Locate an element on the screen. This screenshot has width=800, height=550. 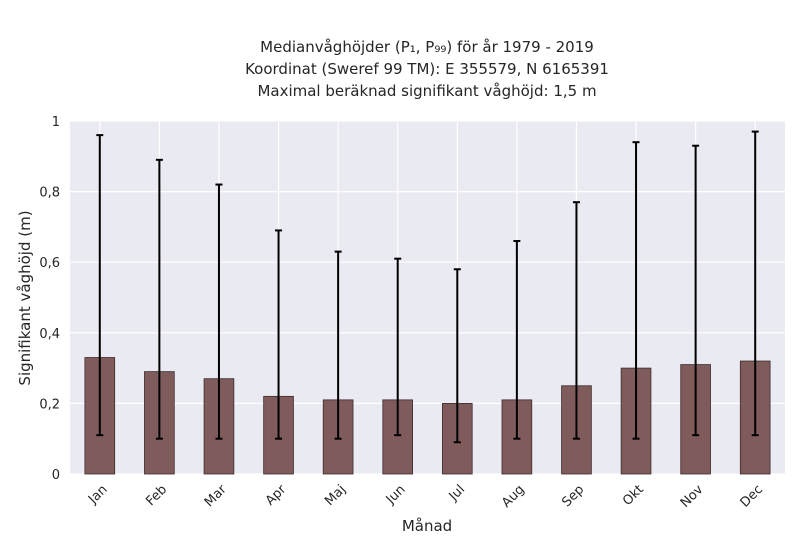
y-tick-label: 0,8 is located at coordinates (49, 193).